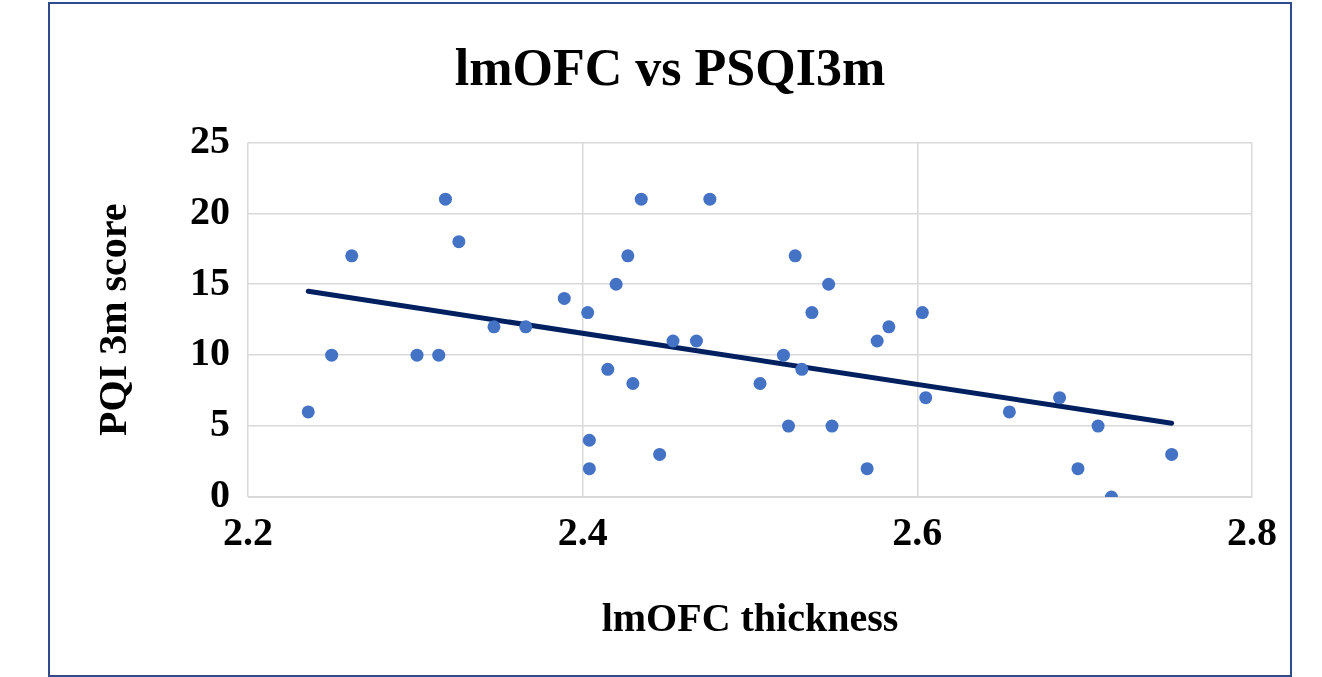 The height and width of the screenshot is (677, 1322). What do you see at coordinates (210, 210) in the screenshot?
I see `y-tick-label: 20` at bounding box center [210, 210].